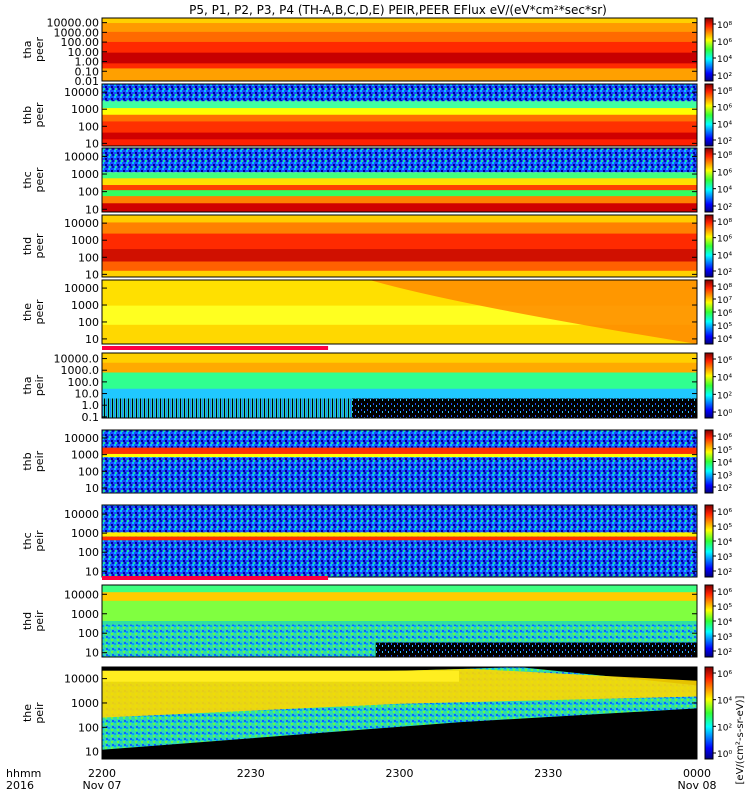  What do you see at coordinates (73, 23) in the screenshot?
I see `y-tick-label: 10000.00` at bounding box center [73, 23].